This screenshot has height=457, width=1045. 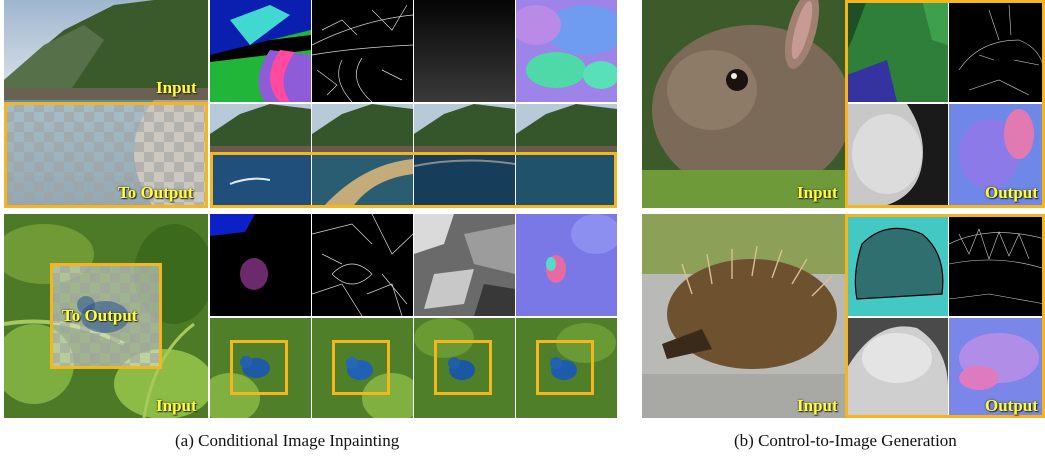 I want to click on masked-region-overlay, so click(x=106, y=155).